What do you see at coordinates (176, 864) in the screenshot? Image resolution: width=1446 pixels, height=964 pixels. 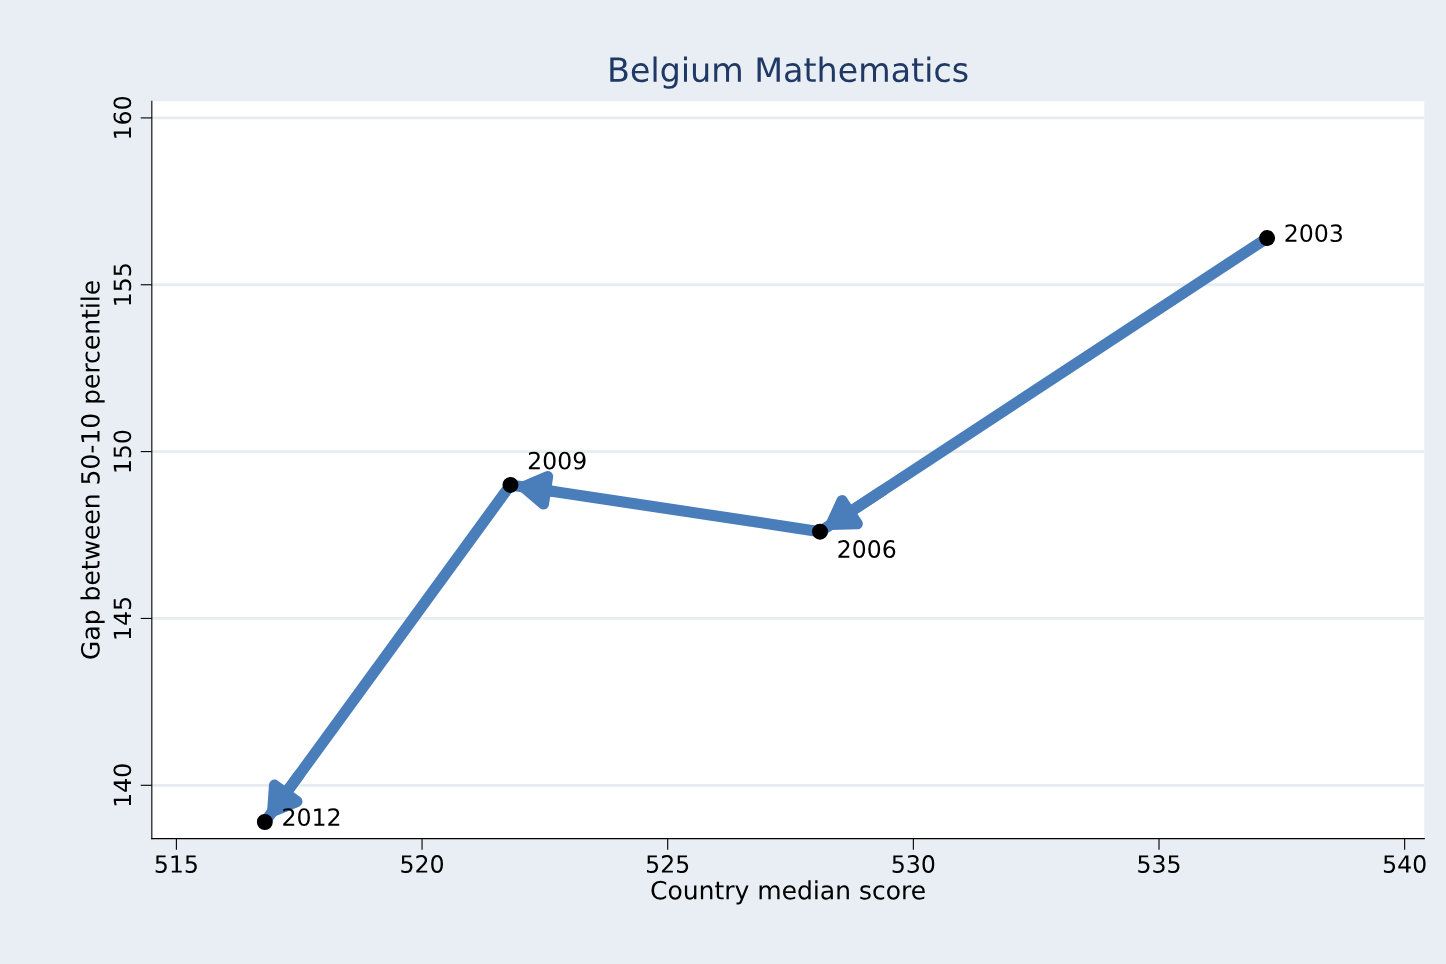 I see `x-tick-label: 515` at bounding box center [176, 864].